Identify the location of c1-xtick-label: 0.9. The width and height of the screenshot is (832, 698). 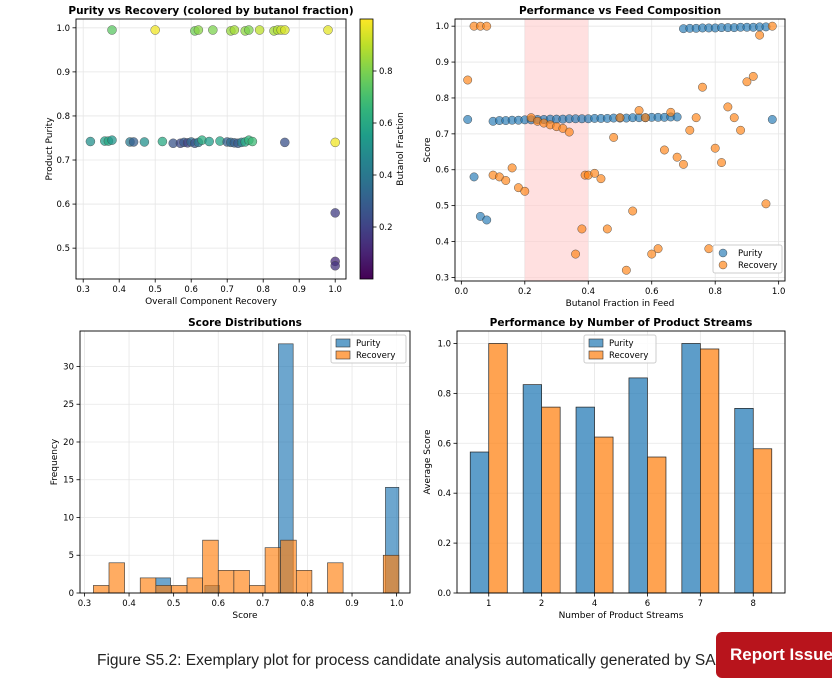
(299, 290).